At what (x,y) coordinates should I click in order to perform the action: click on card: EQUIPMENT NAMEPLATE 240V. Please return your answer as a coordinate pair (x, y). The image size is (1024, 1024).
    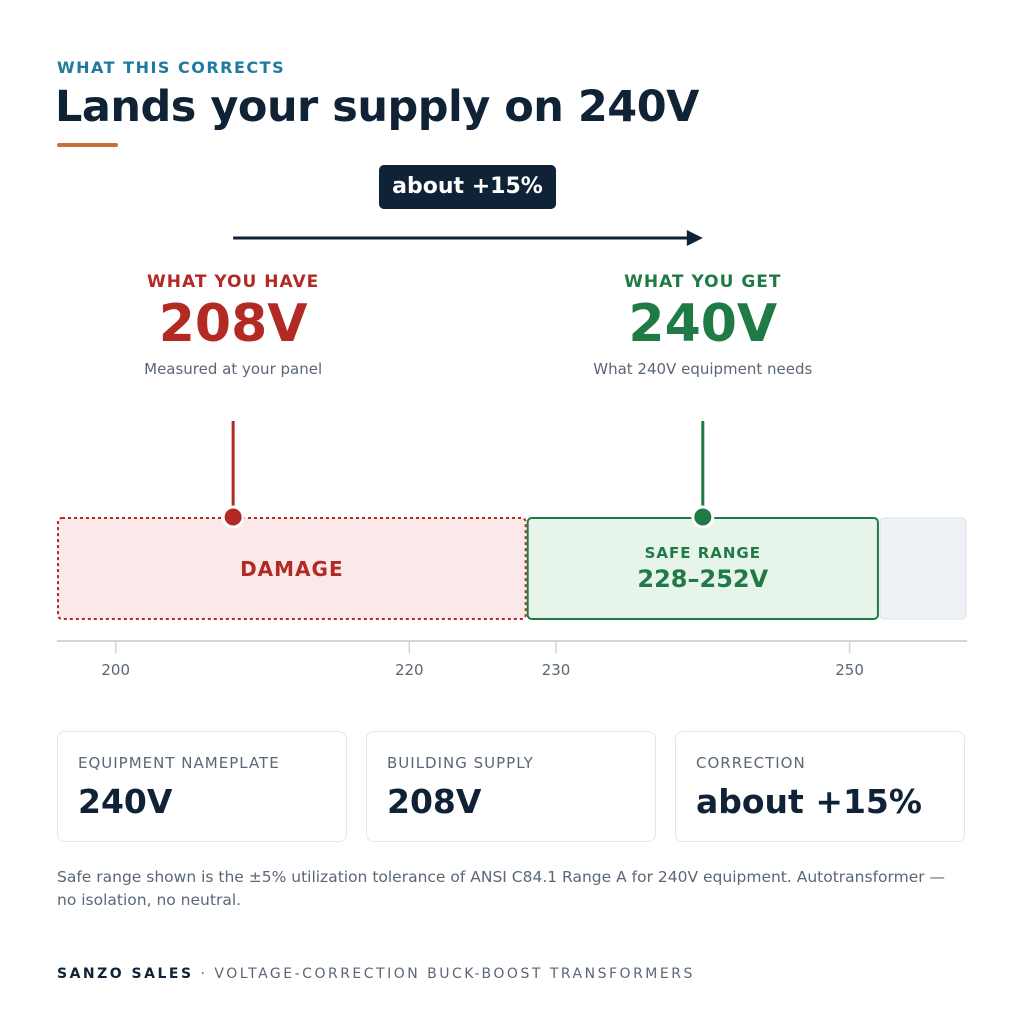
    Looking at the image, I should click on (202, 786).